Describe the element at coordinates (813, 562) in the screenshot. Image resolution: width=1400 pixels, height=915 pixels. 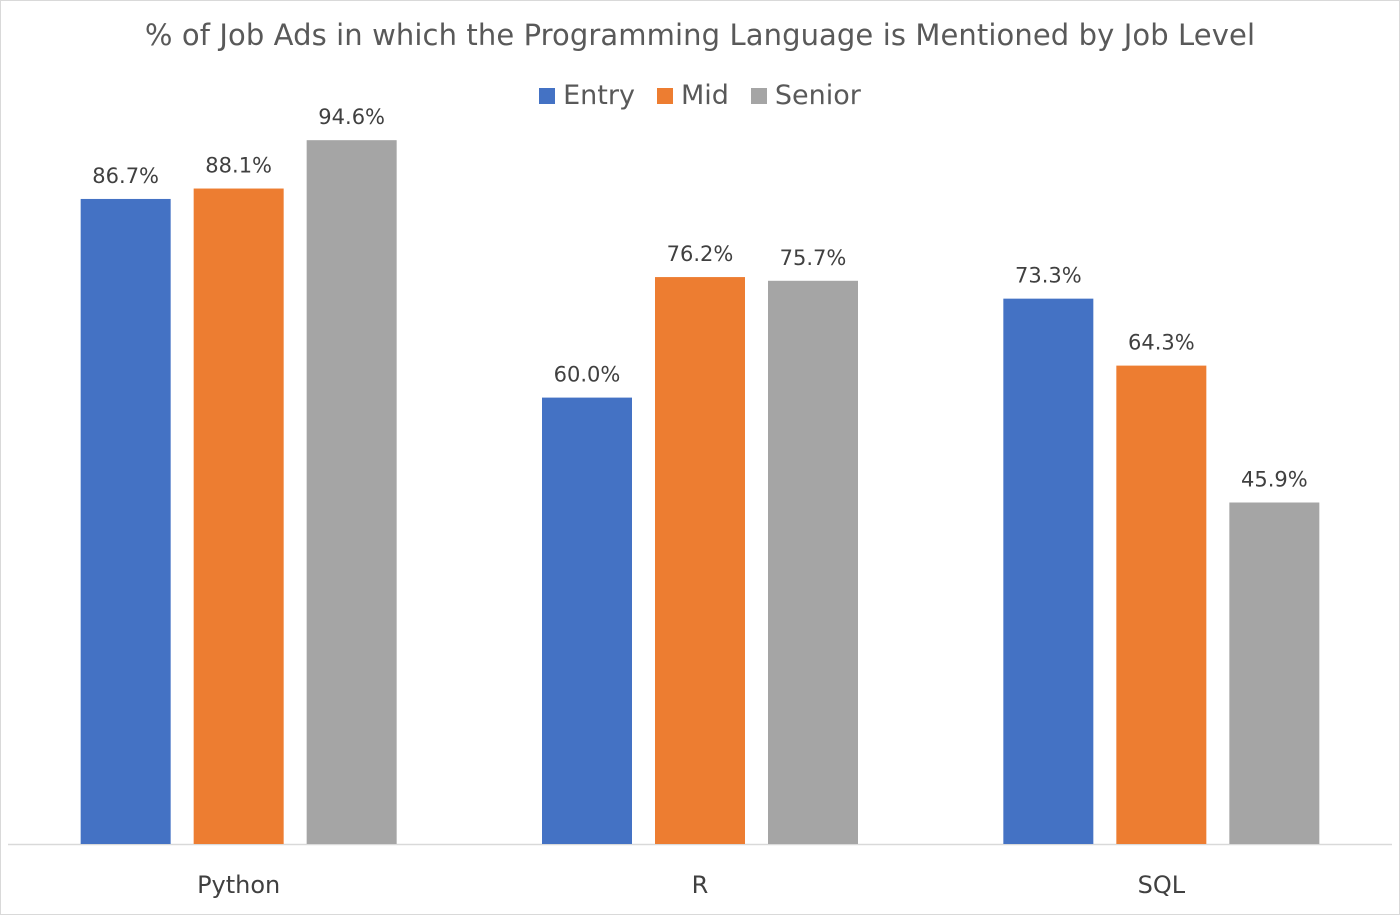
I see `bar-senior-r` at that location.